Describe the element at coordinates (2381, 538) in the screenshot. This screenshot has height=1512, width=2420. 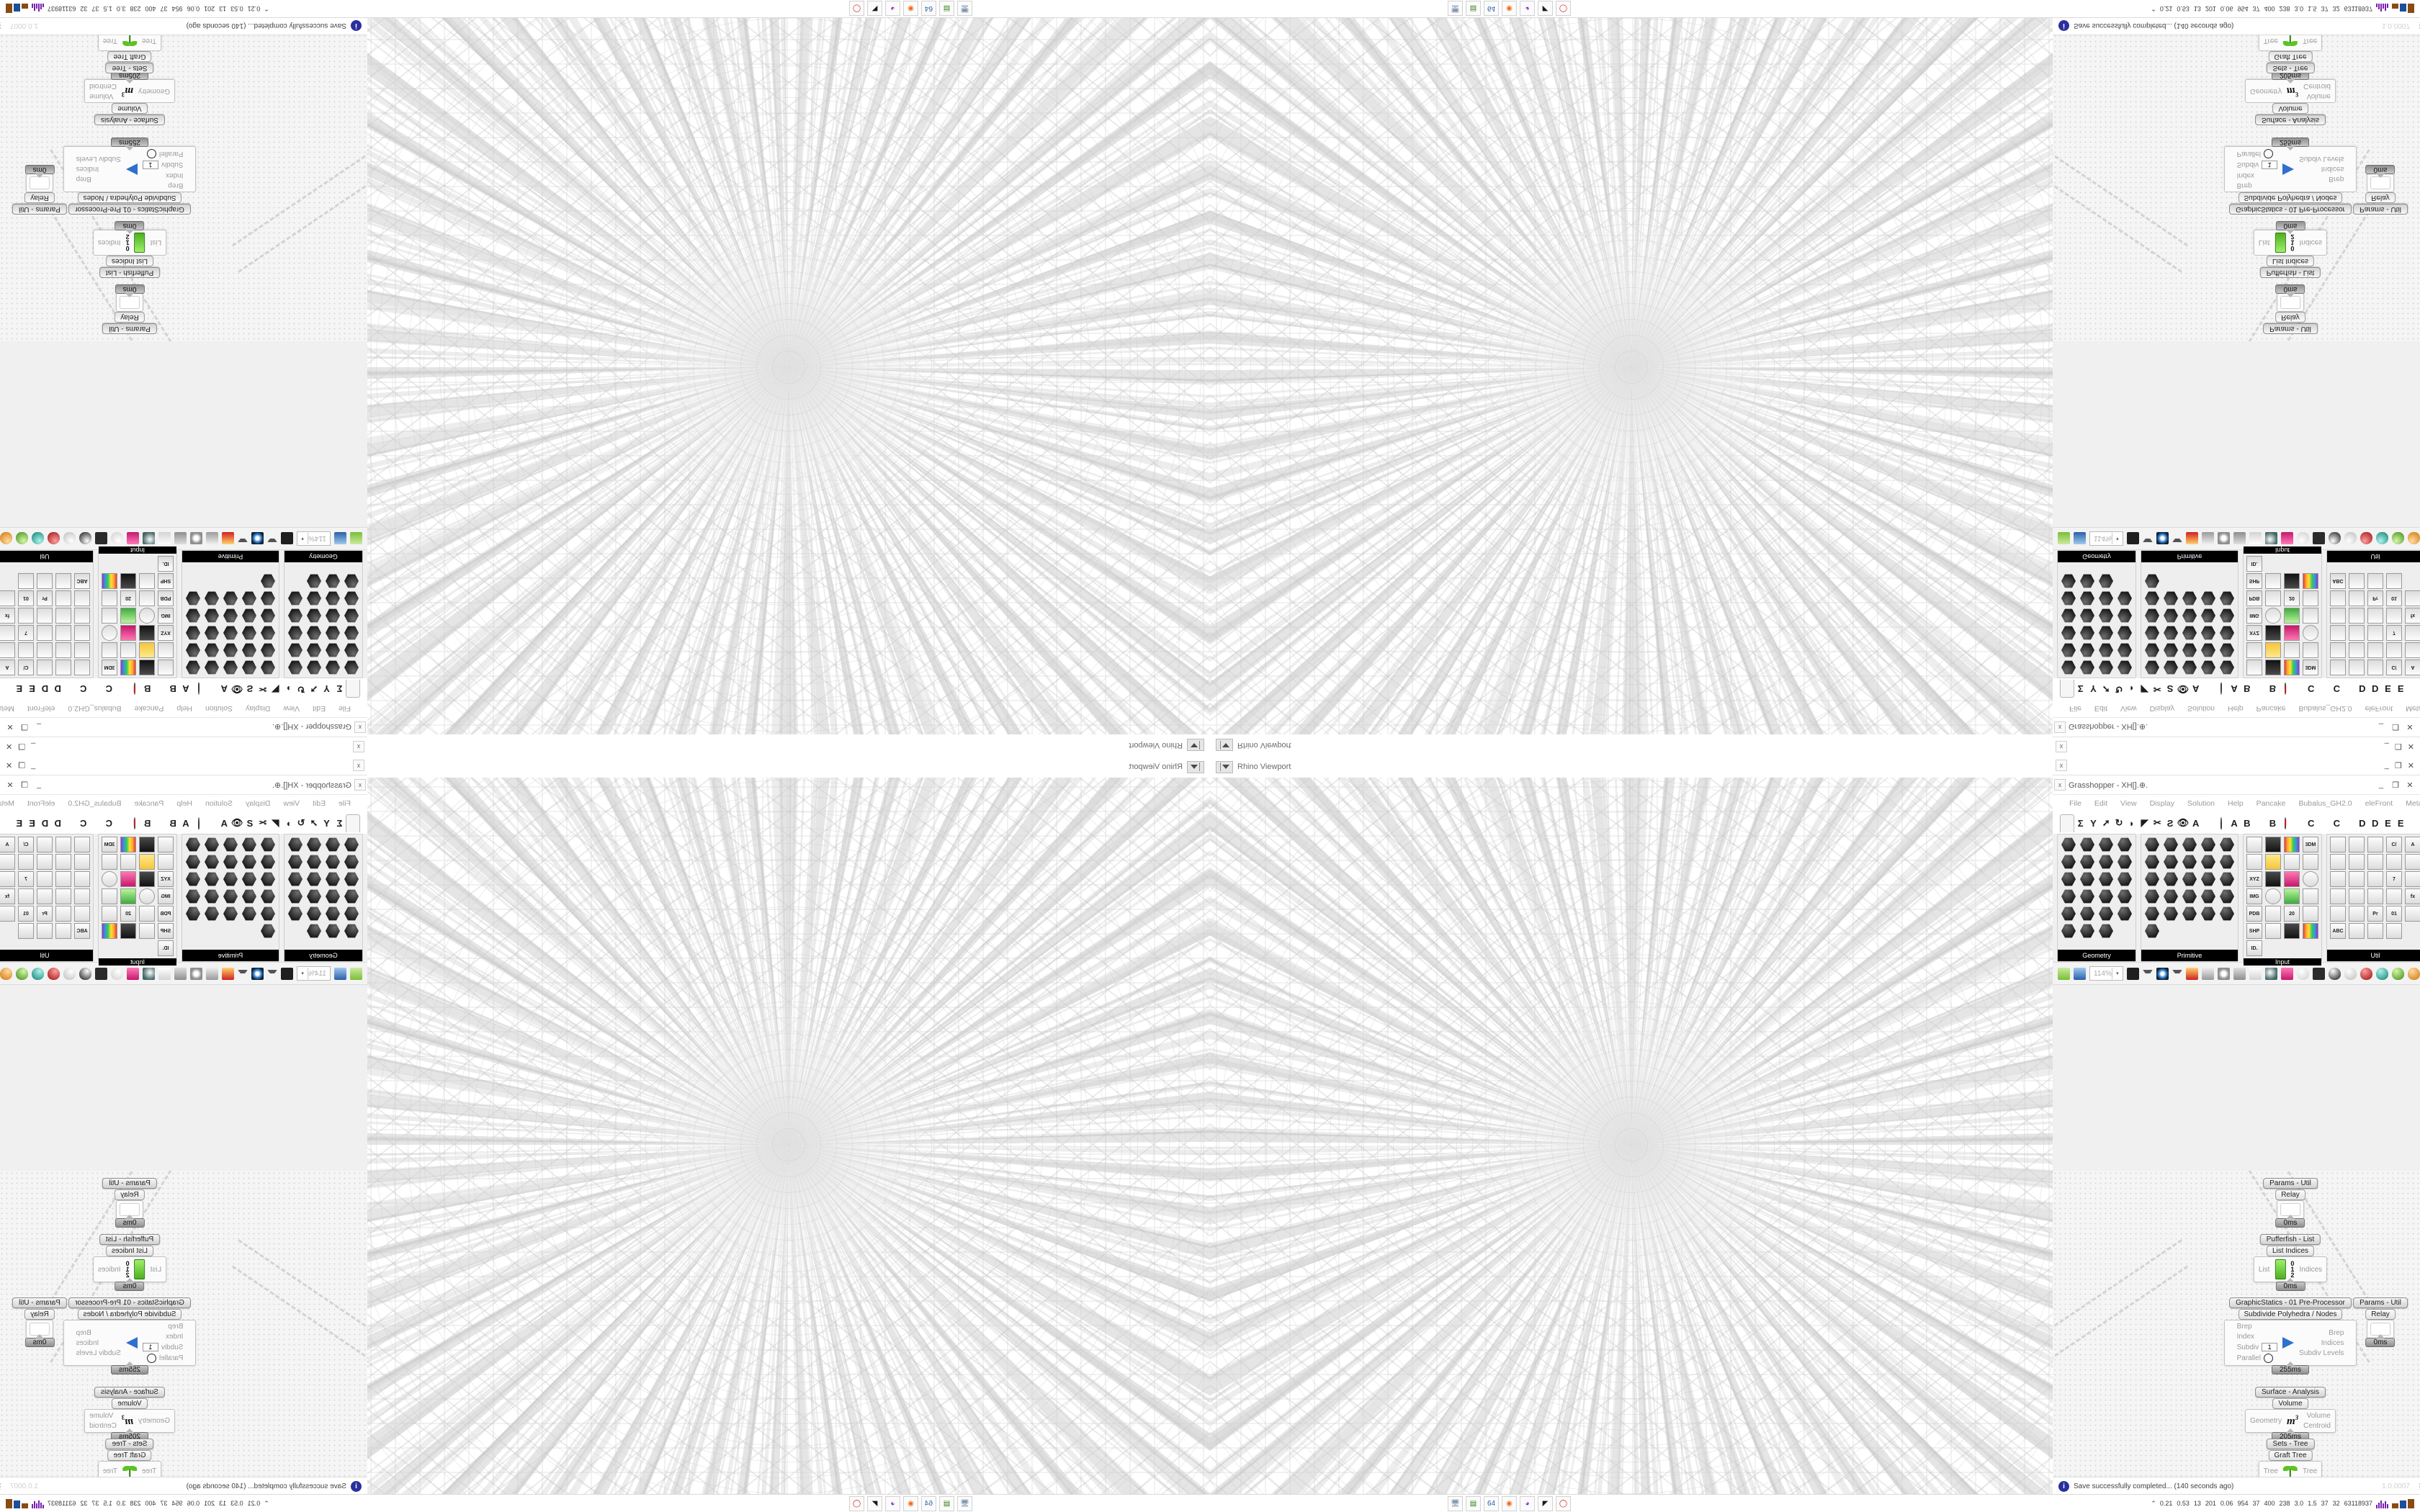
I see `shade-teal-icon` at that location.